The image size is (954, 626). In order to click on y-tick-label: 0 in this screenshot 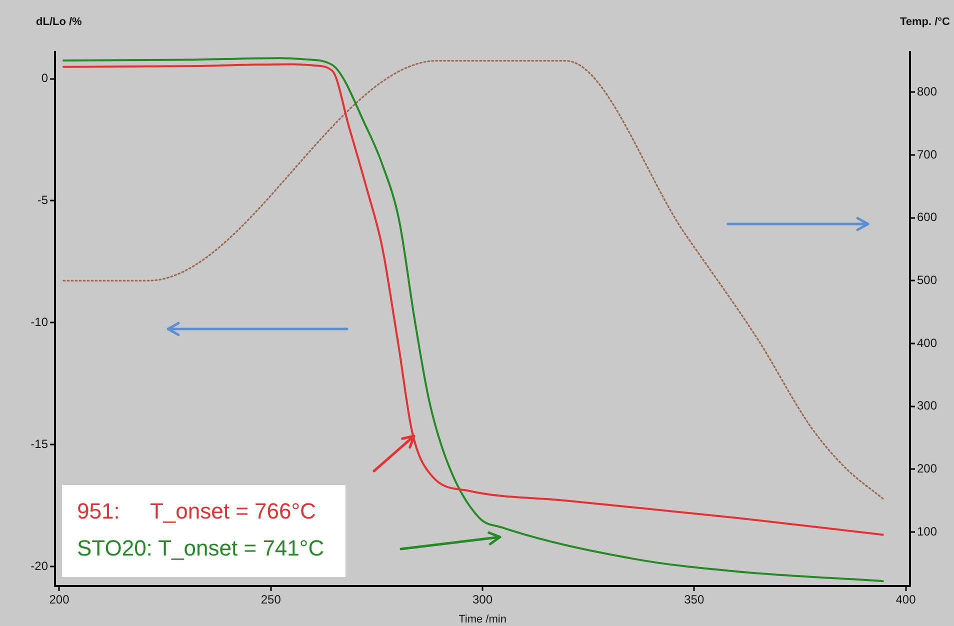, I will do `click(44, 78)`.